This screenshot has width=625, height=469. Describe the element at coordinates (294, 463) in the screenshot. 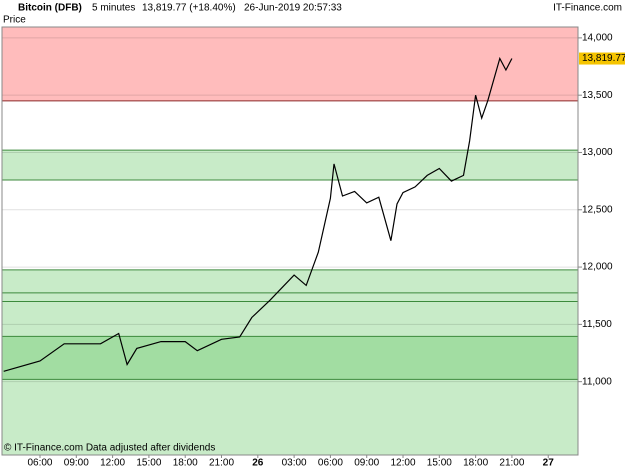

I see `x-tick-label: 03:00` at that location.